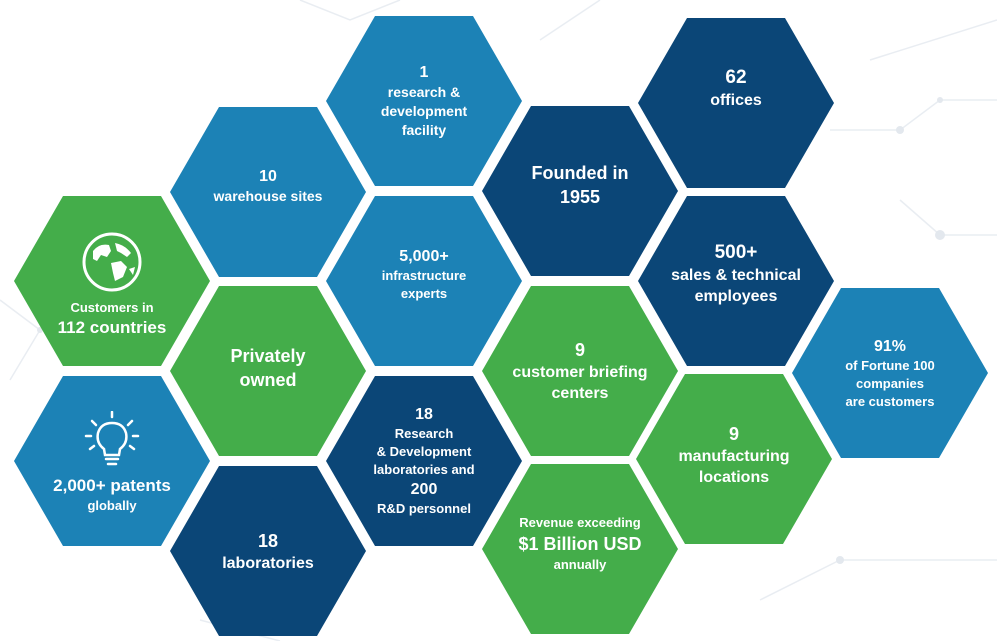 This screenshot has height=641, width=997. Describe the element at coordinates (734, 456) in the screenshot. I see `stat-label: manufacturing` at that location.